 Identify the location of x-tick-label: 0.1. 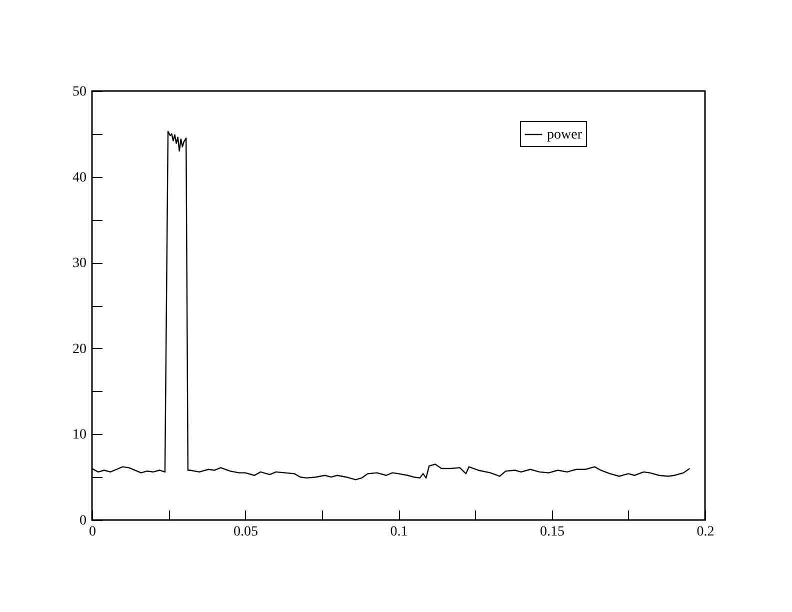
(399, 532).